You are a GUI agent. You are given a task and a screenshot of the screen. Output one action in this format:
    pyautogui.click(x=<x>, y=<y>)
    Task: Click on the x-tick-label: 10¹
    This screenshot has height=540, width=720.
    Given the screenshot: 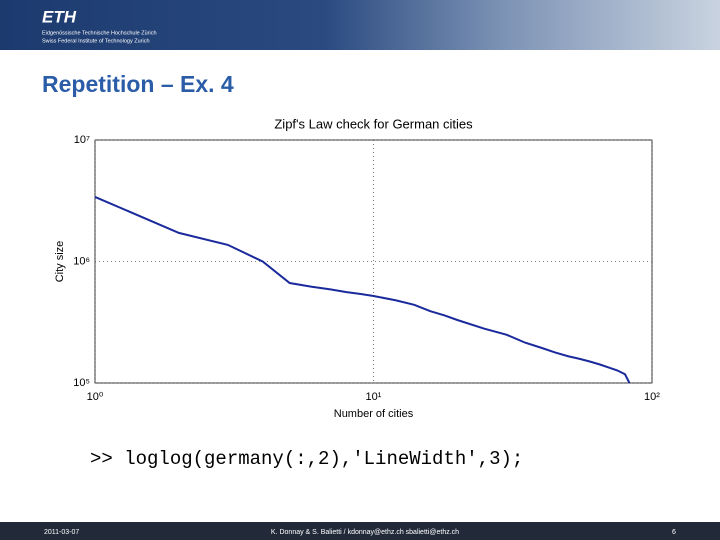 What is the action you would take?
    pyautogui.click(x=374, y=397)
    